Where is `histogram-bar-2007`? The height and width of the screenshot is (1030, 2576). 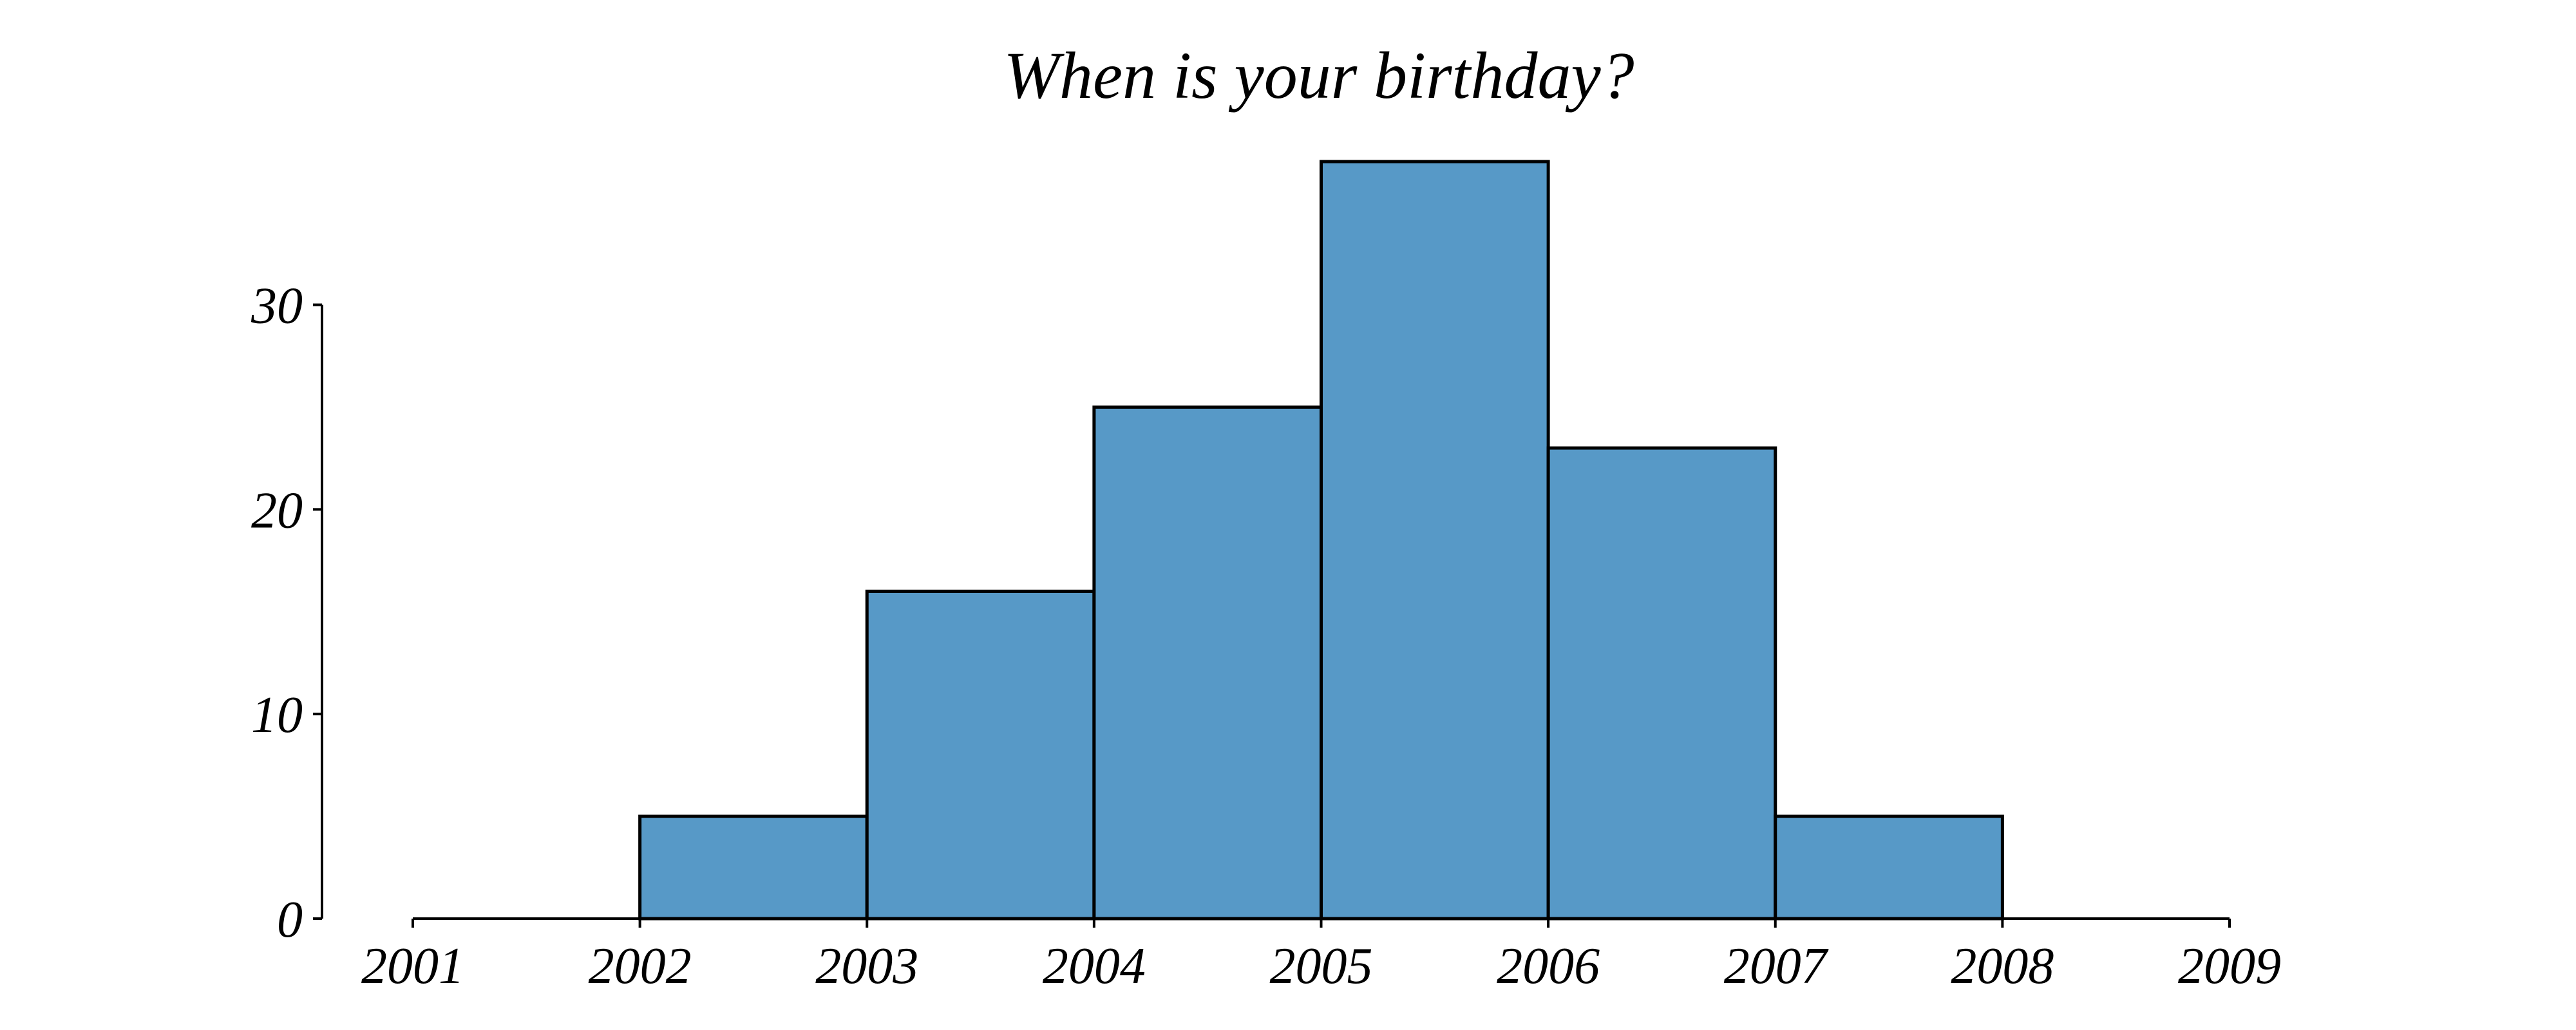 histogram-bar-2007 is located at coordinates (1889, 867).